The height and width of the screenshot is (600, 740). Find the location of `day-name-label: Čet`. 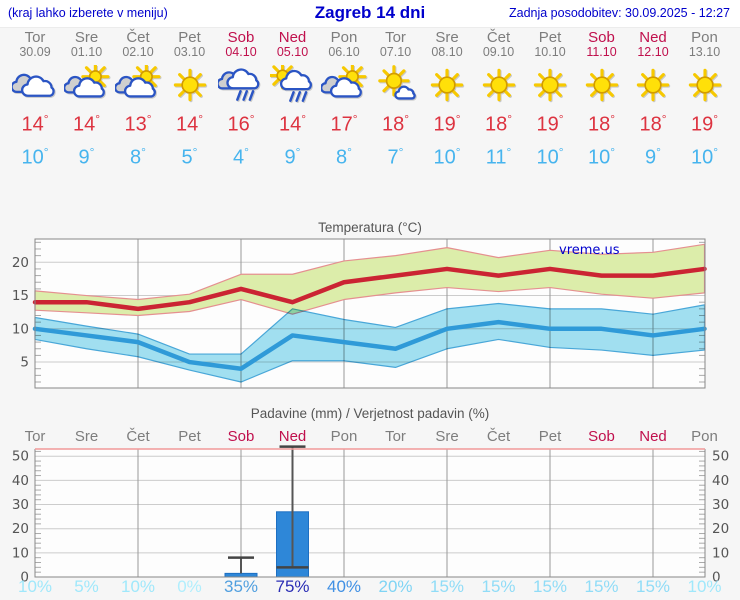

day-name-label: Čet is located at coordinates (498, 37).